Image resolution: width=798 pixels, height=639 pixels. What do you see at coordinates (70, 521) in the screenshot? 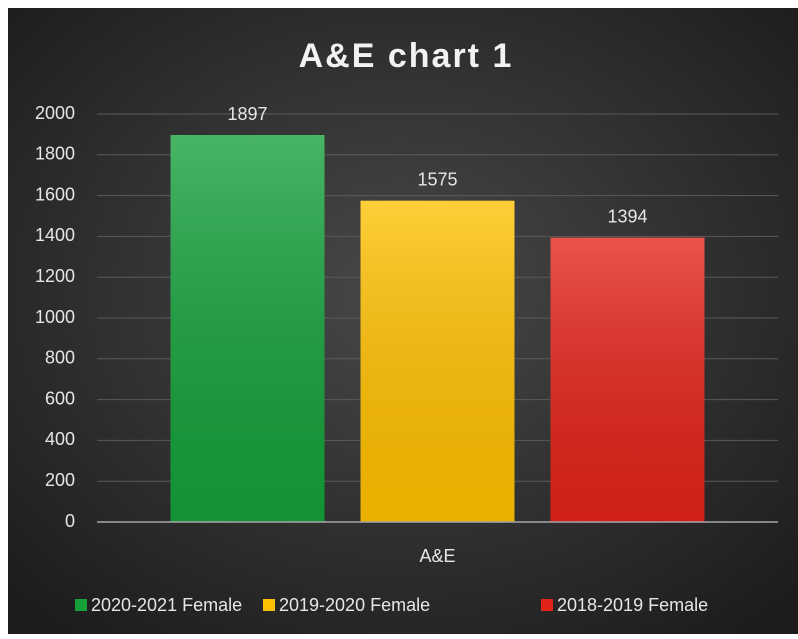
I see `y-tick-label: 0` at bounding box center [70, 521].